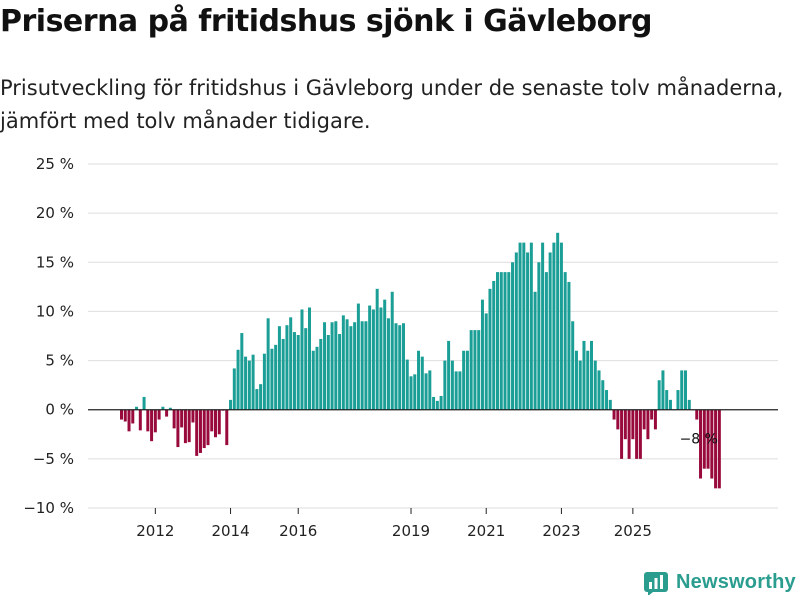 The height and width of the screenshot is (600, 800). Describe the element at coordinates (411, 531) in the screenshot. I see `x-tick-label: 2019` at that location.